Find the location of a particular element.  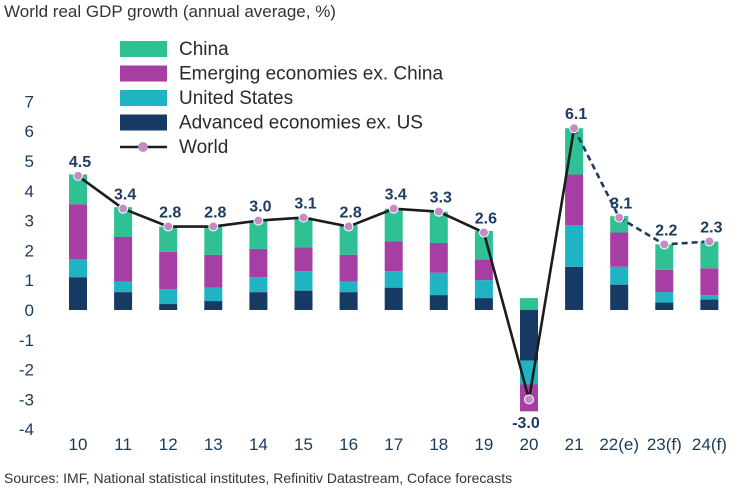

x-tick-label: 15 is located at coordinates (303, 444).